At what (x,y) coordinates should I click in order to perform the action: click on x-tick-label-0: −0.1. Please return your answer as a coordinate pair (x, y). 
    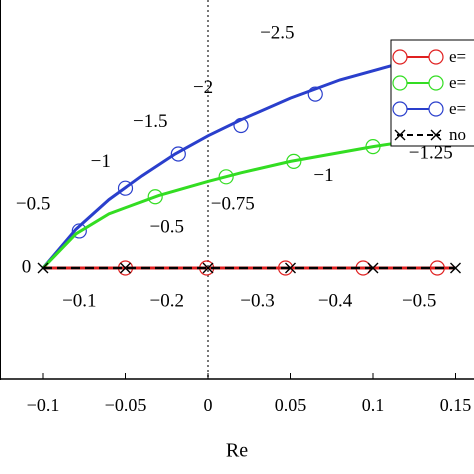
    Looking at the image, I should click on (43, 405).